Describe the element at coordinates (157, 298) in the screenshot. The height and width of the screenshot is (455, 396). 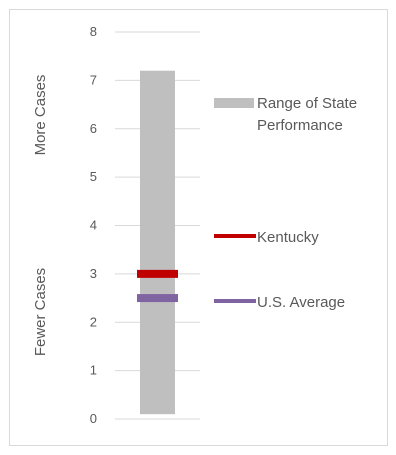
I see `us-average-marker` at that location.